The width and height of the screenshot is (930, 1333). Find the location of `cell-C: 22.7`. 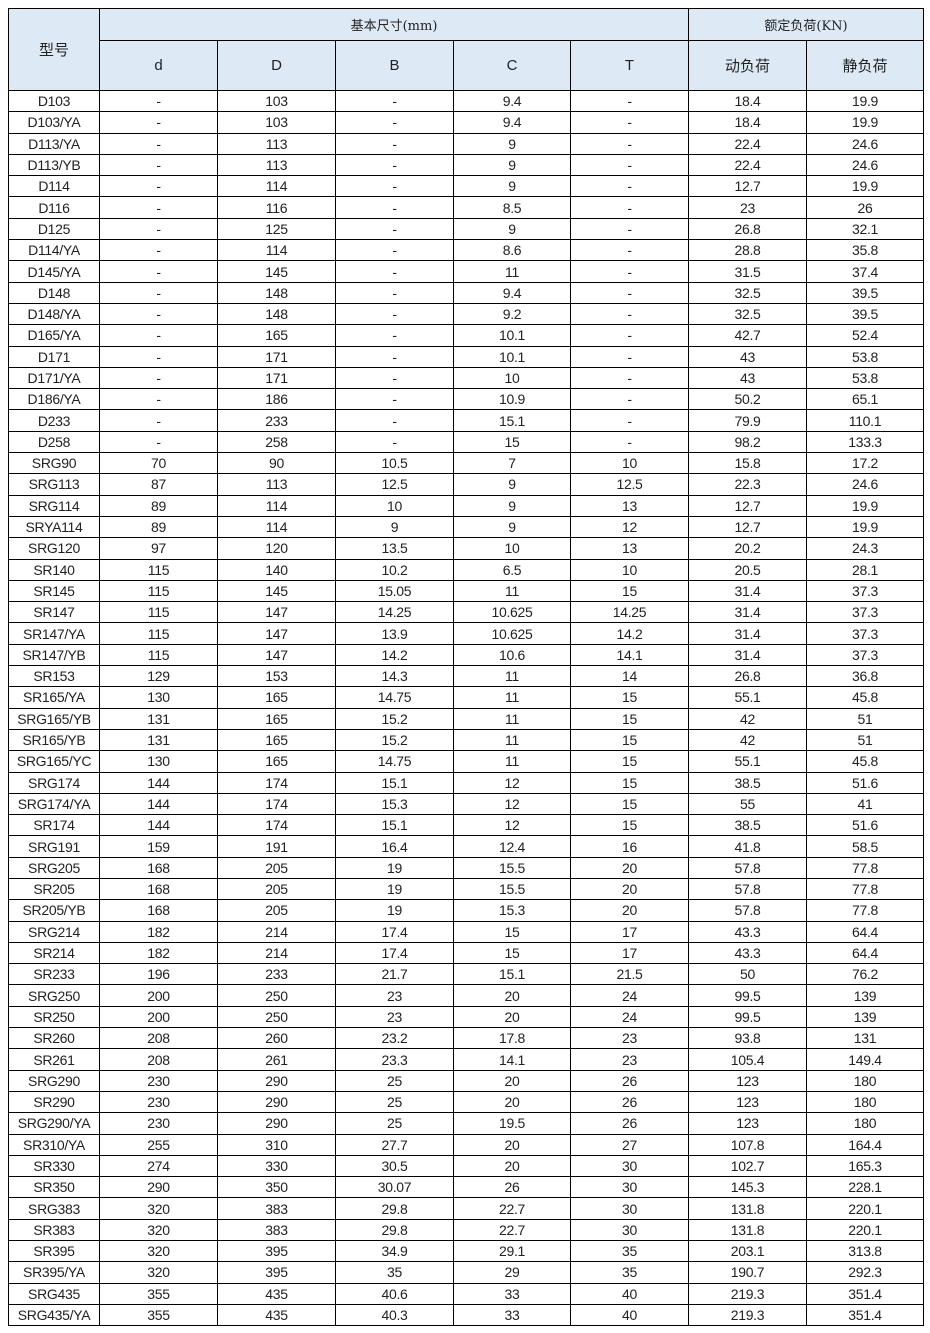

cell-C: 22.7 is located at coordinates (512, 1230).